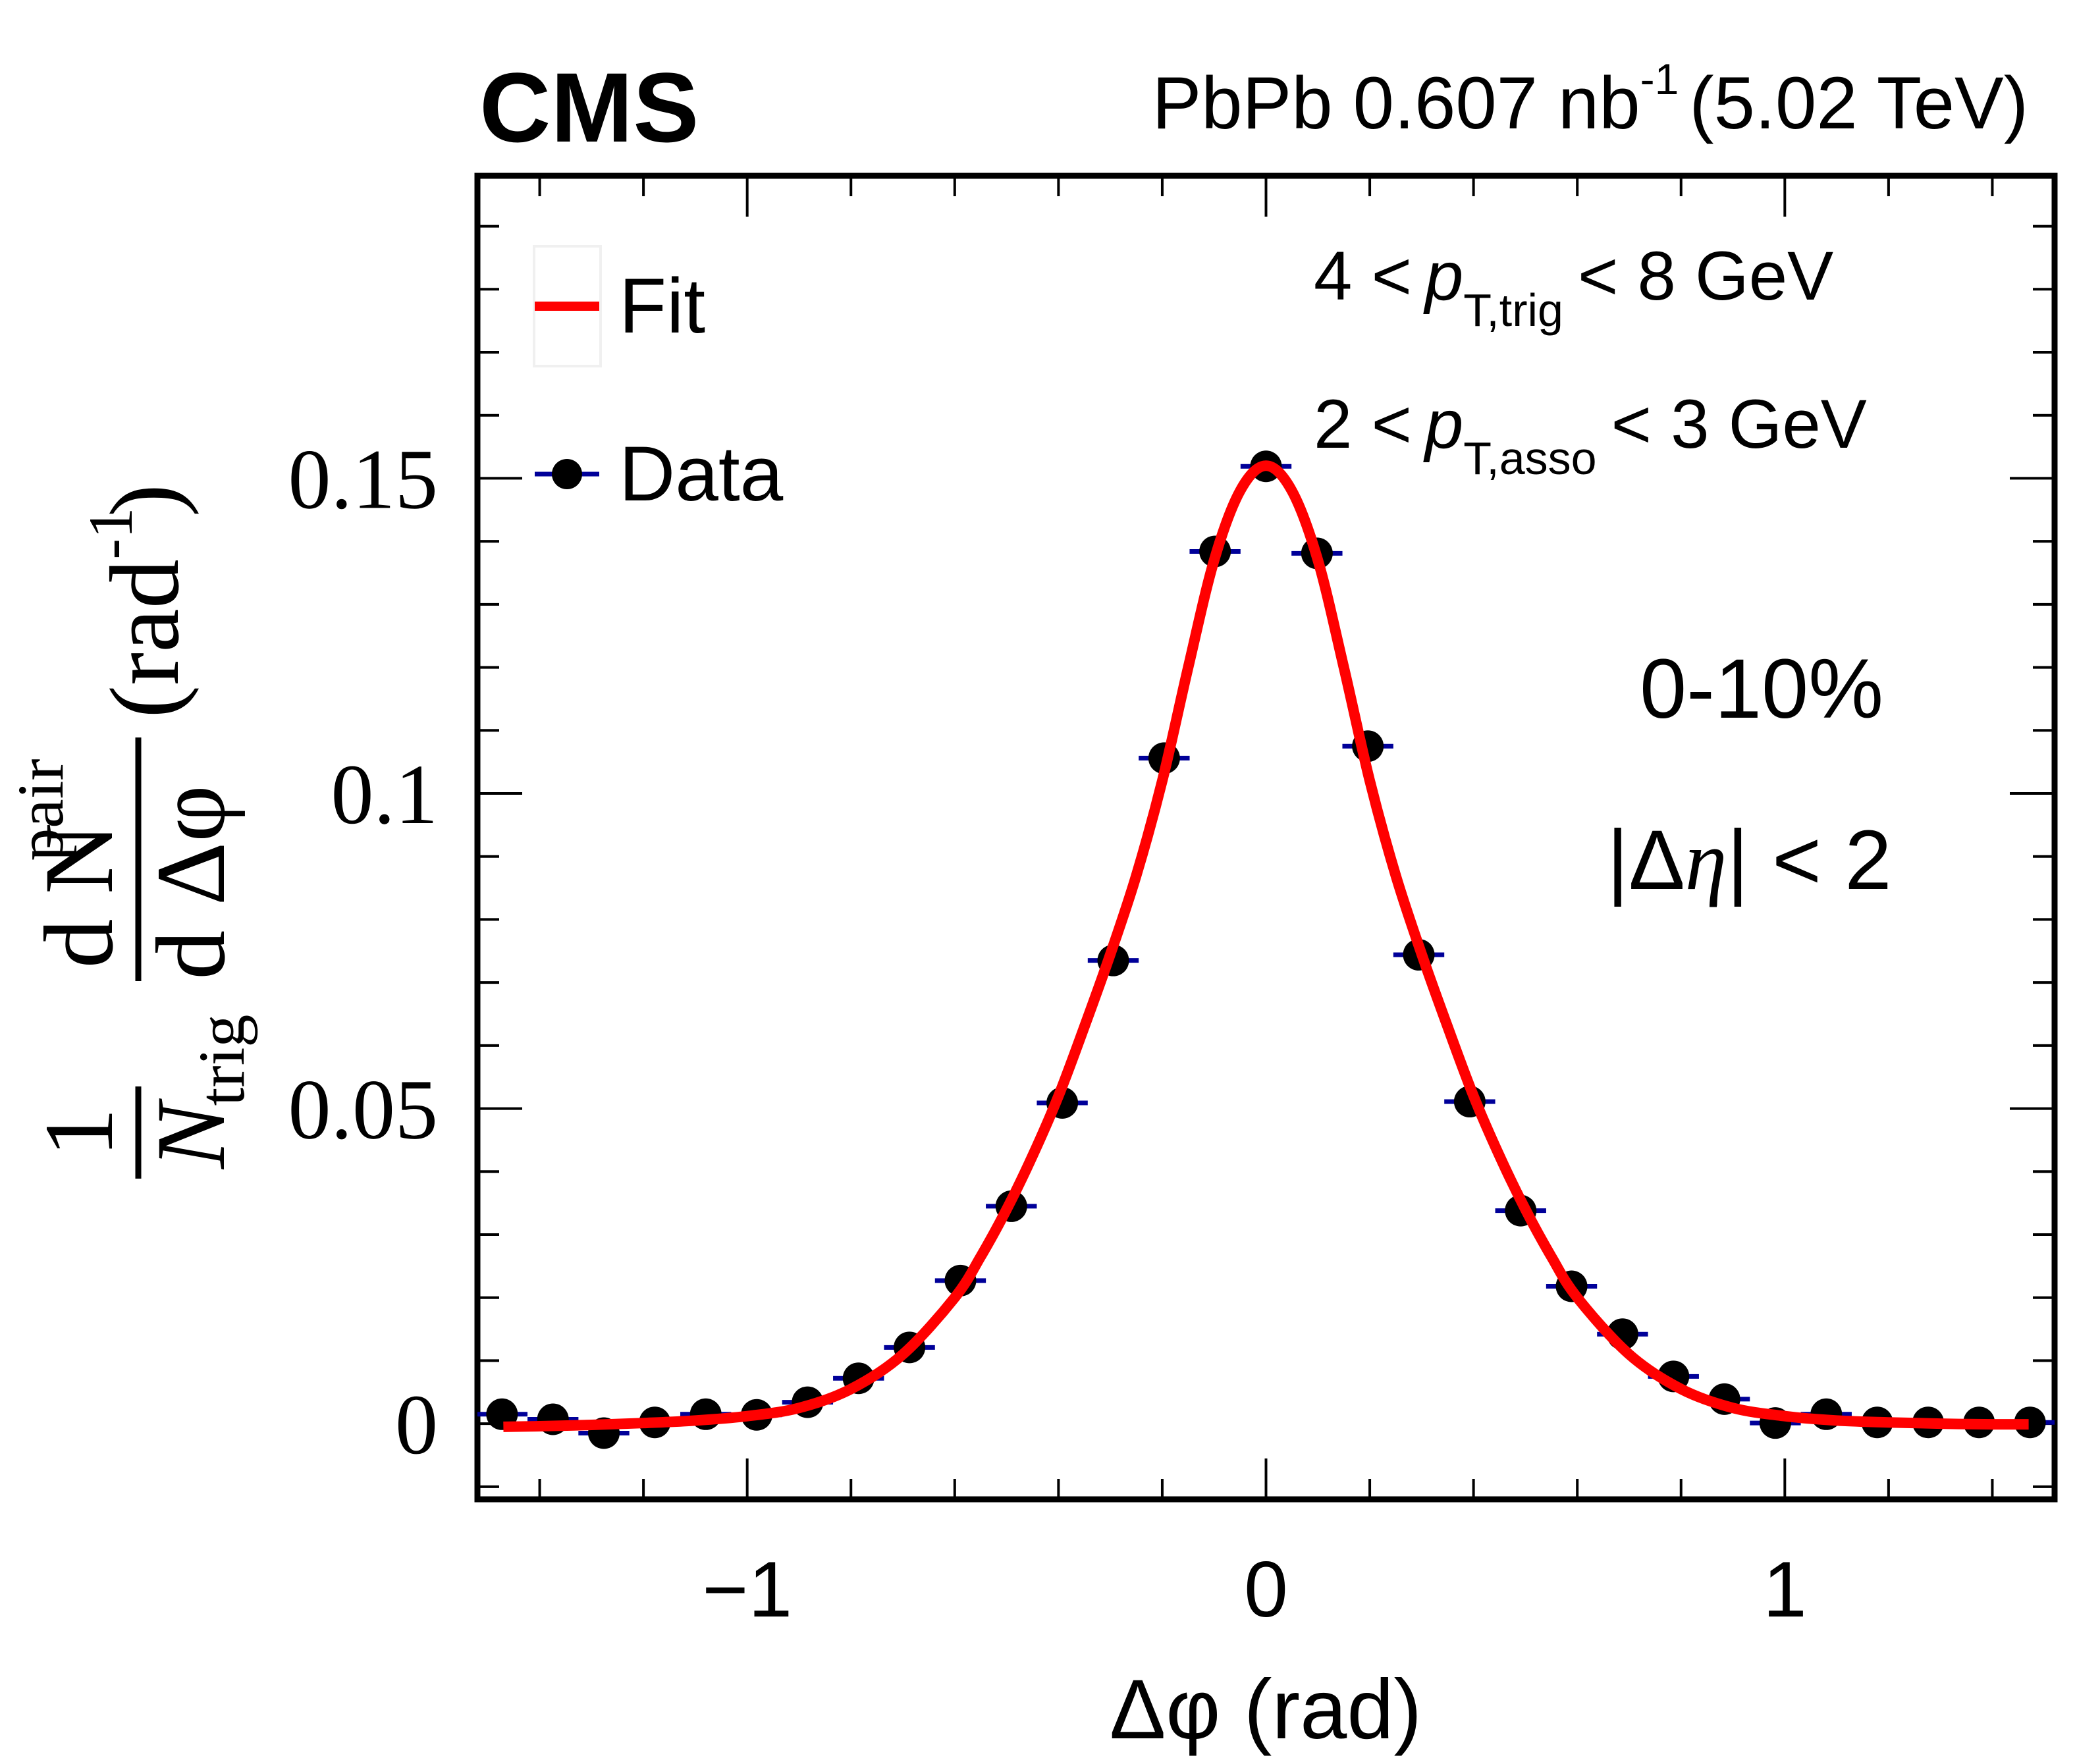 The height and width of the screenshot is (1764, 2075). Describe the element at coordinates (1443, 425) in the screenshot. I see `asso-p: p` at that location.